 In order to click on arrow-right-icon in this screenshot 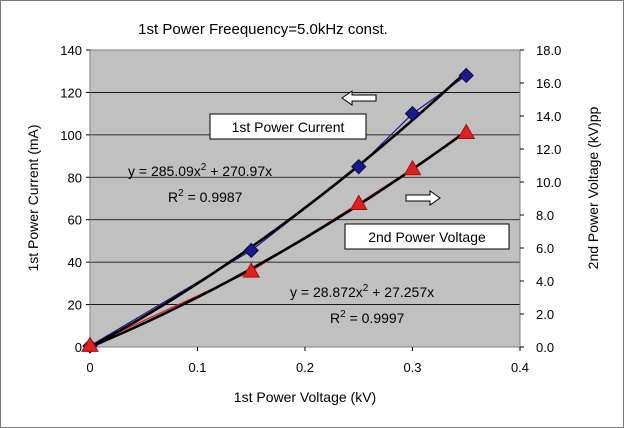, I will do `click(423, 198)`.